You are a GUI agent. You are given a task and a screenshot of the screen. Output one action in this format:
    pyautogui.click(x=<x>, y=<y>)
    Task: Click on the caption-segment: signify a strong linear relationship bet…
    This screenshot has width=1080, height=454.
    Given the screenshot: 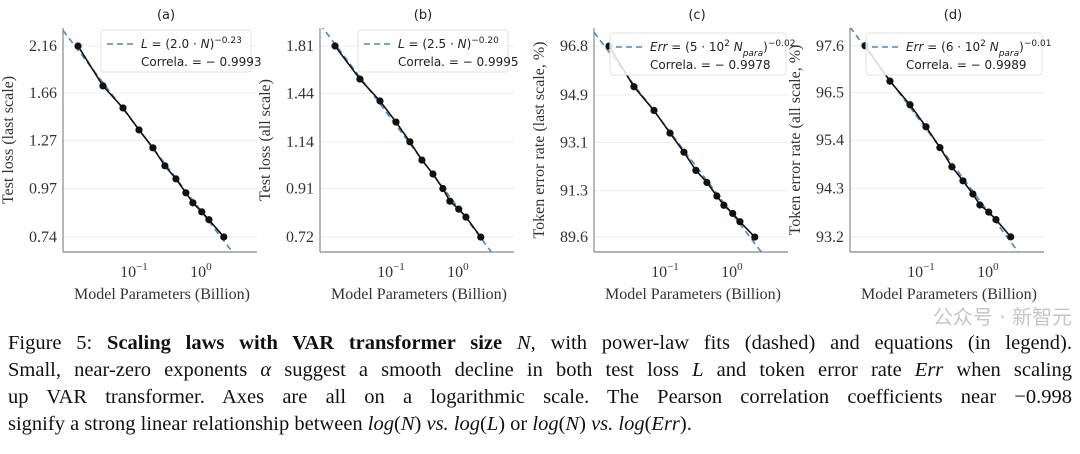 What is the action you would take?
    pyautogui.click(x=188, y=424)
    